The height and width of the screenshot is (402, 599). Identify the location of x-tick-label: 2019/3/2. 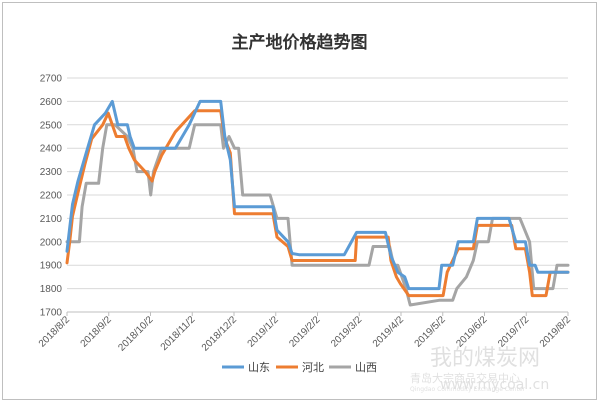
(347, 332).